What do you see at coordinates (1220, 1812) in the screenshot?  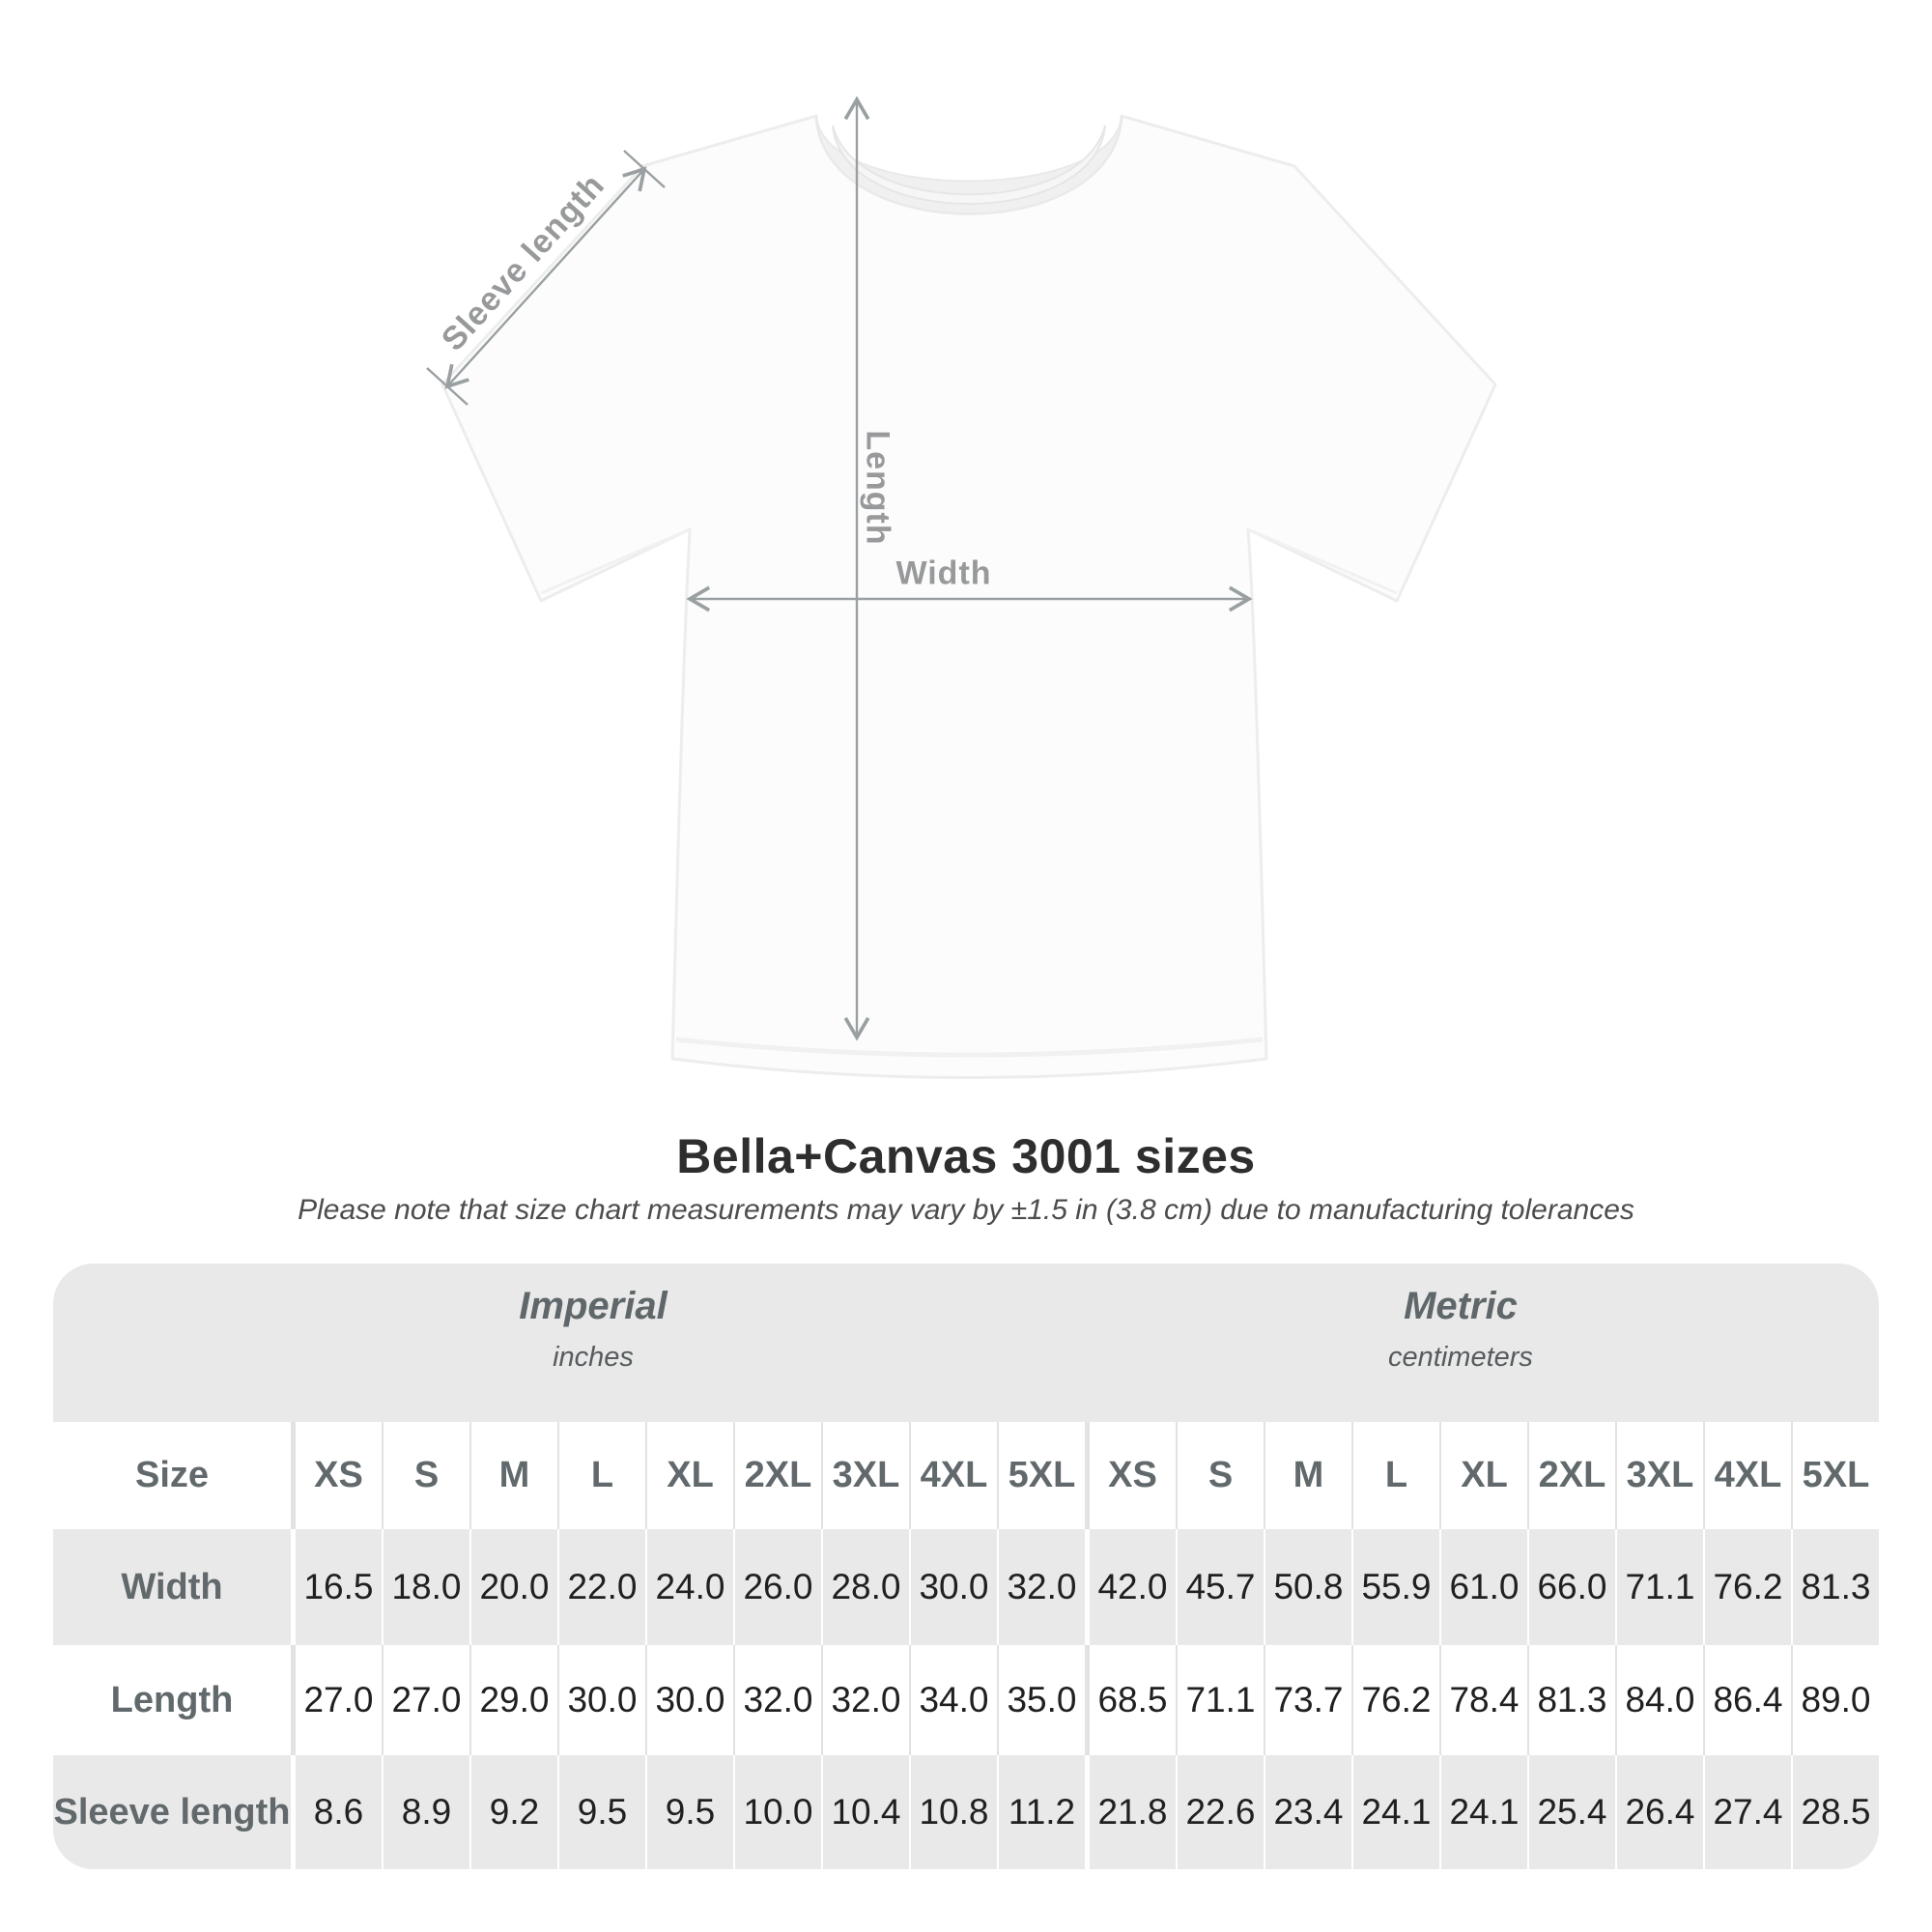 I see `sleeve-metric-s: 22.6` at bounding box center [1220, 1812].